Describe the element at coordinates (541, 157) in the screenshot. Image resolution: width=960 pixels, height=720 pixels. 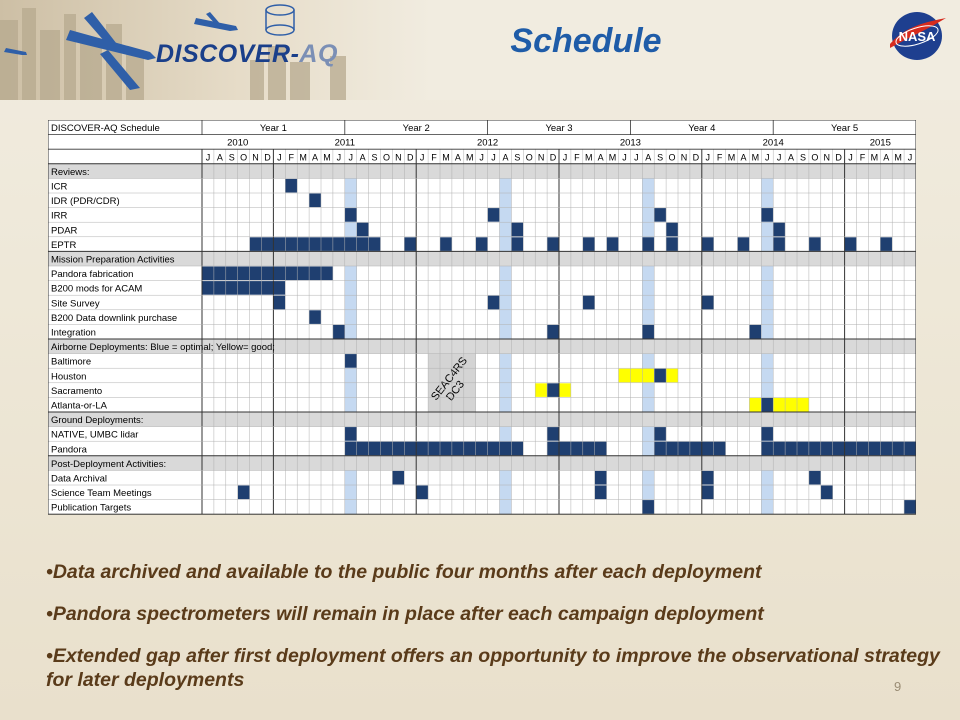
I see `month-letter: N` at that location.